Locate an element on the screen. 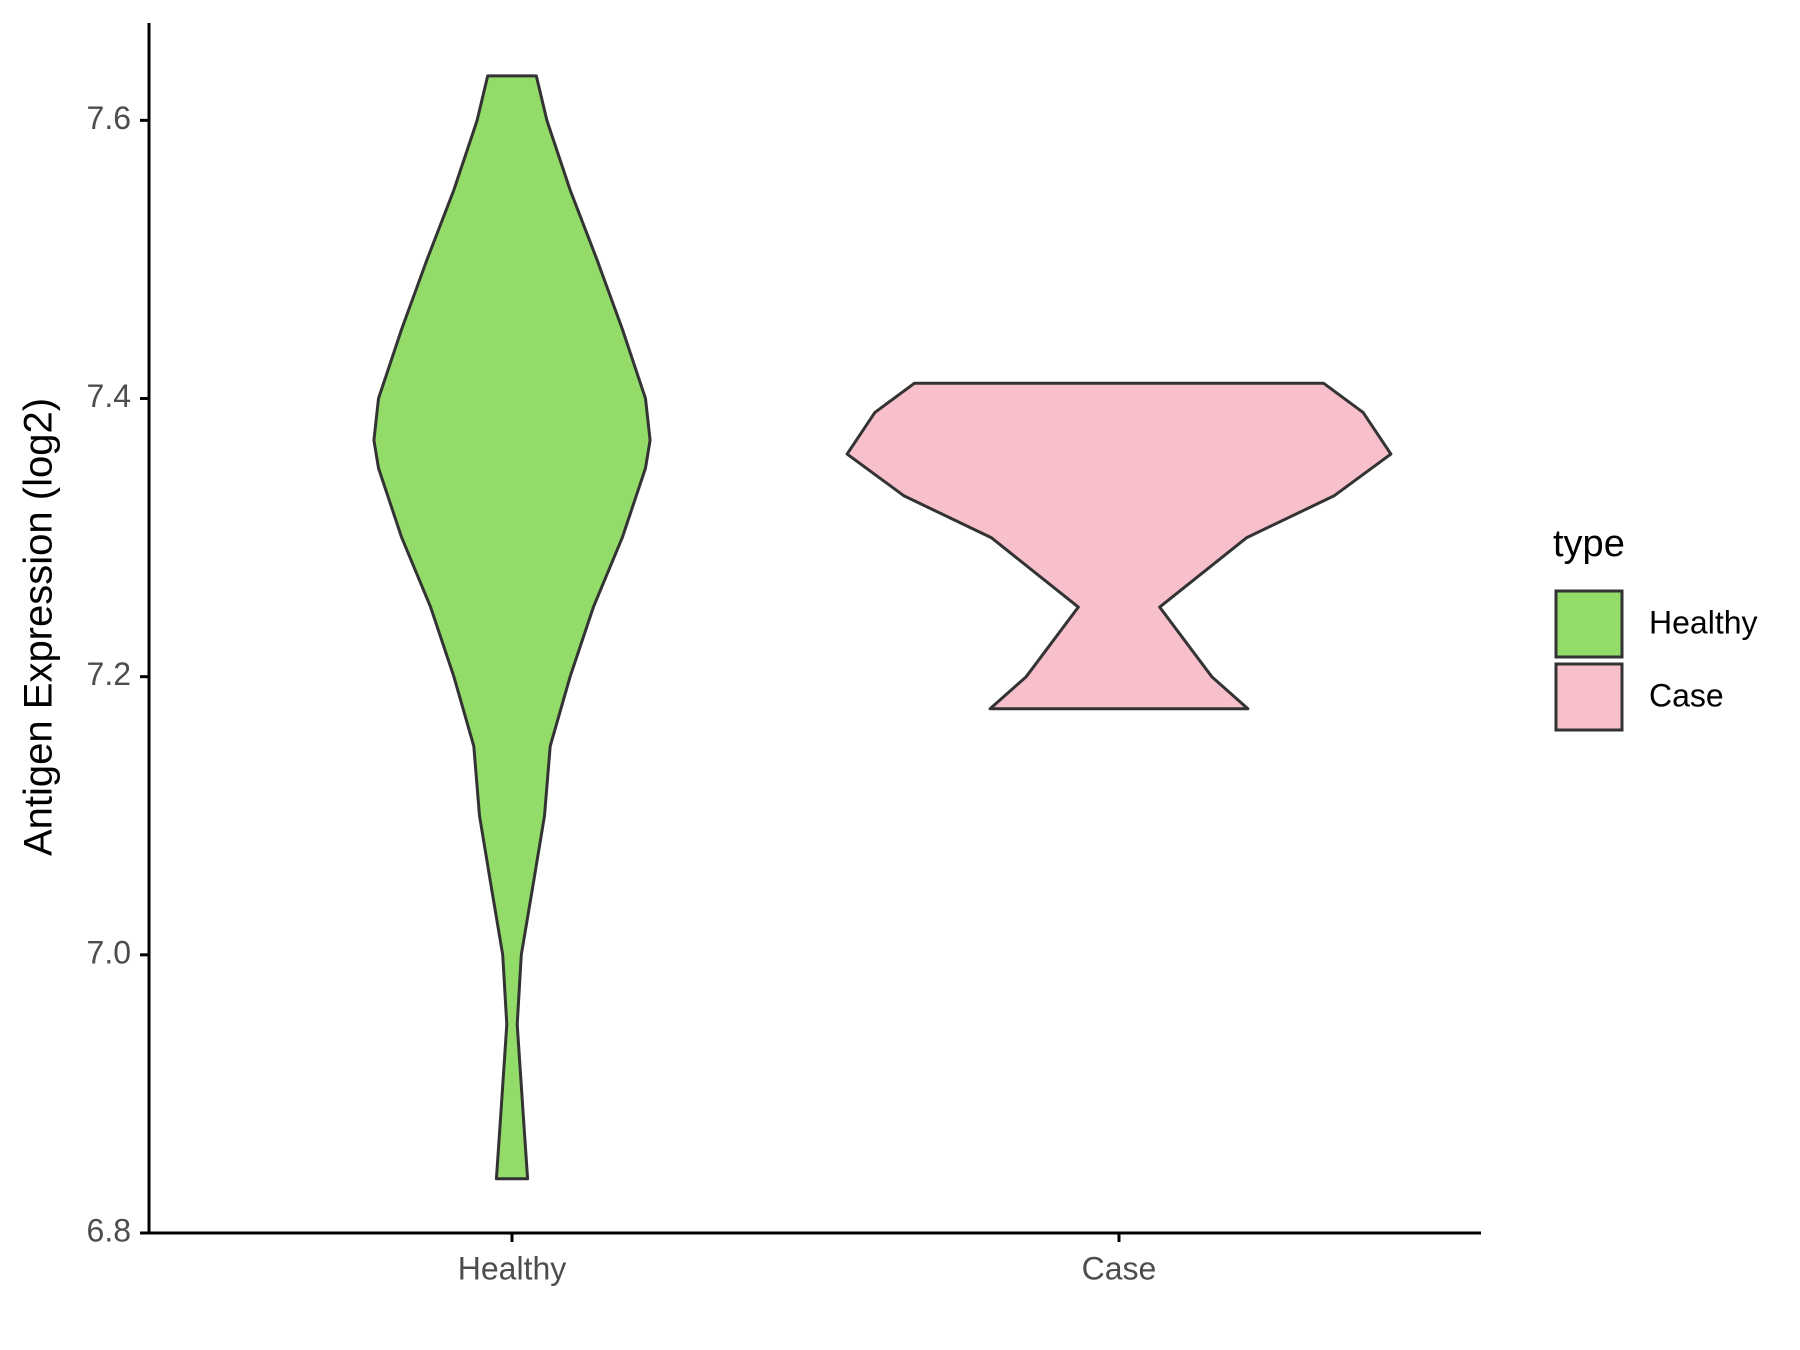 Image resolution: width=1800 pixels, height=1350 pixels. y-tick-label: 7.2 is located at coordinates (109, 674).